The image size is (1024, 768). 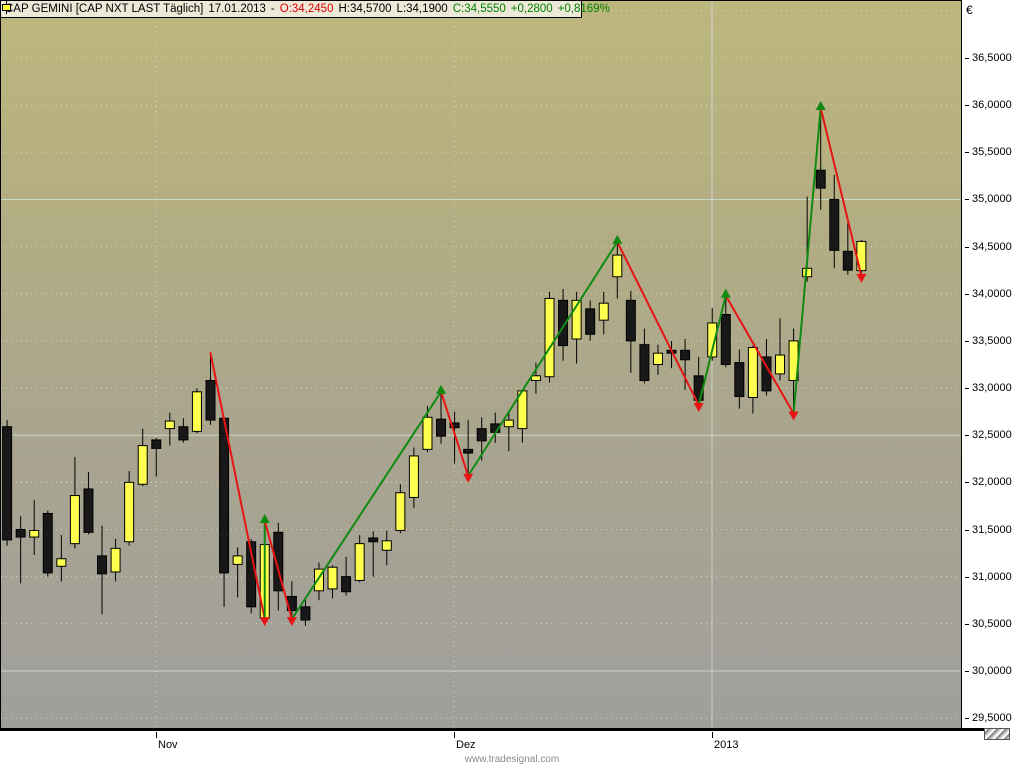 What do you see at coordinates (992, 482) in the screenshot?
I see `price-axis-label: 32,0000` at bounding box center [992, 482].